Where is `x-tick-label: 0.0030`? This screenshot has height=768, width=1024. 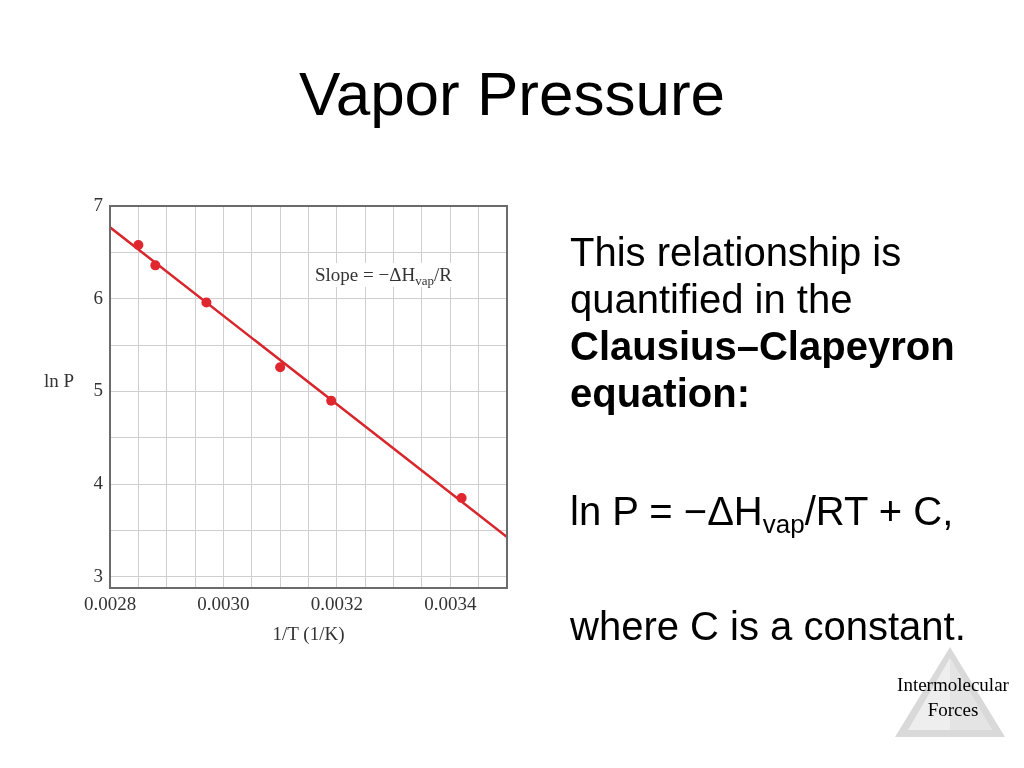
x-tick-label: 0.0030 is located at coordinates (223, 604).